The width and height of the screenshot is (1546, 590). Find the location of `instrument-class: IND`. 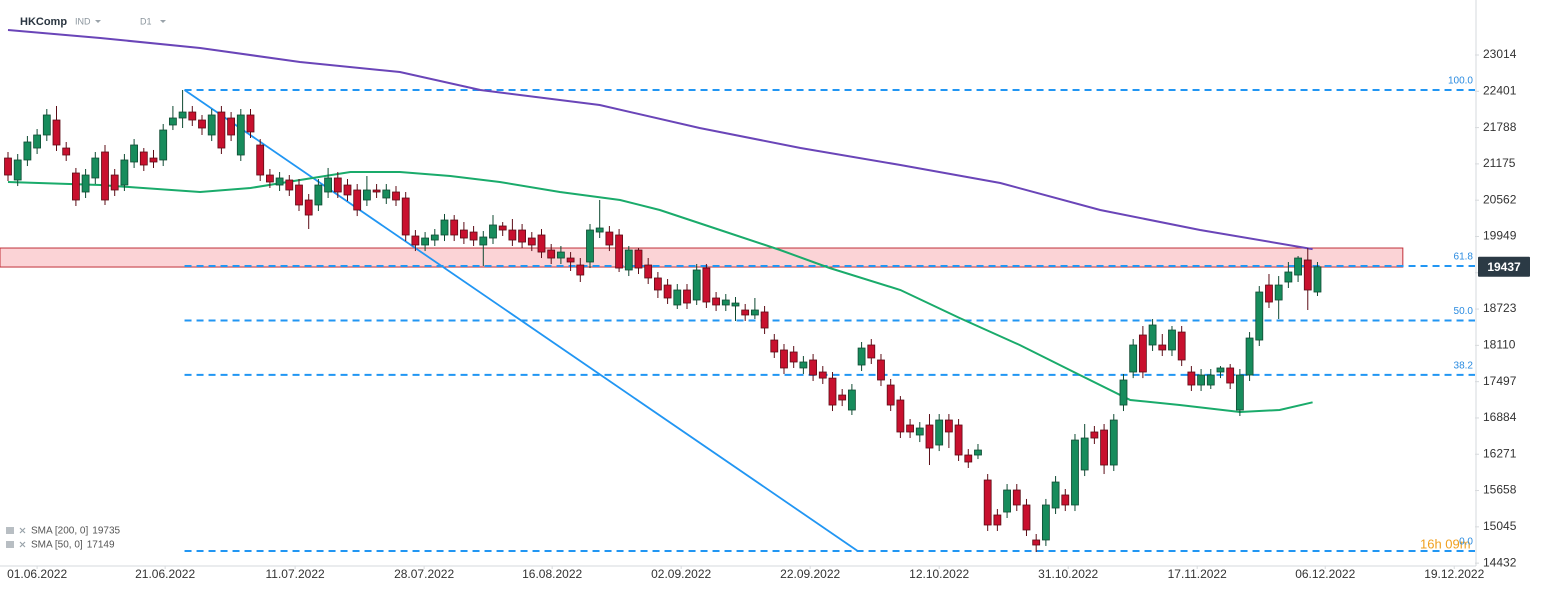

instrument-class: IND is located at coordinates (83, 21).